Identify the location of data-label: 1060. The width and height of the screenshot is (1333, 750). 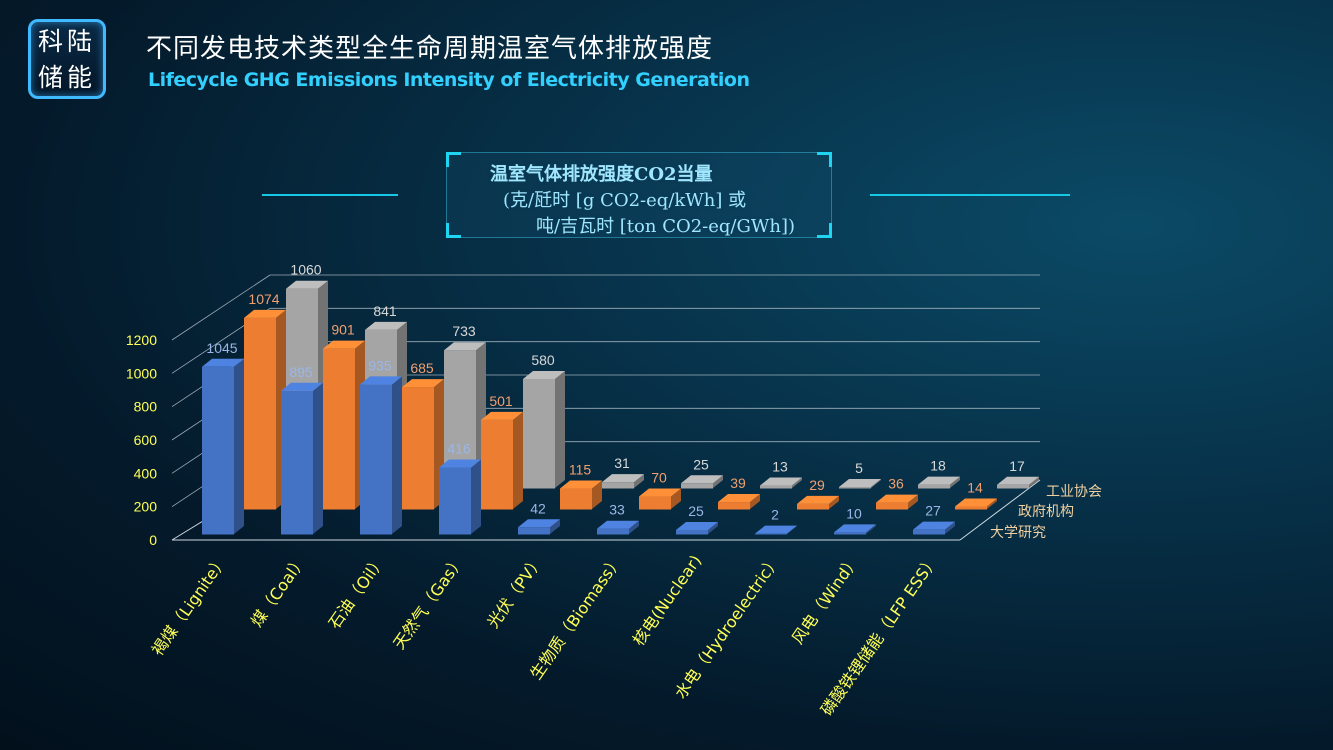
(305, 270).